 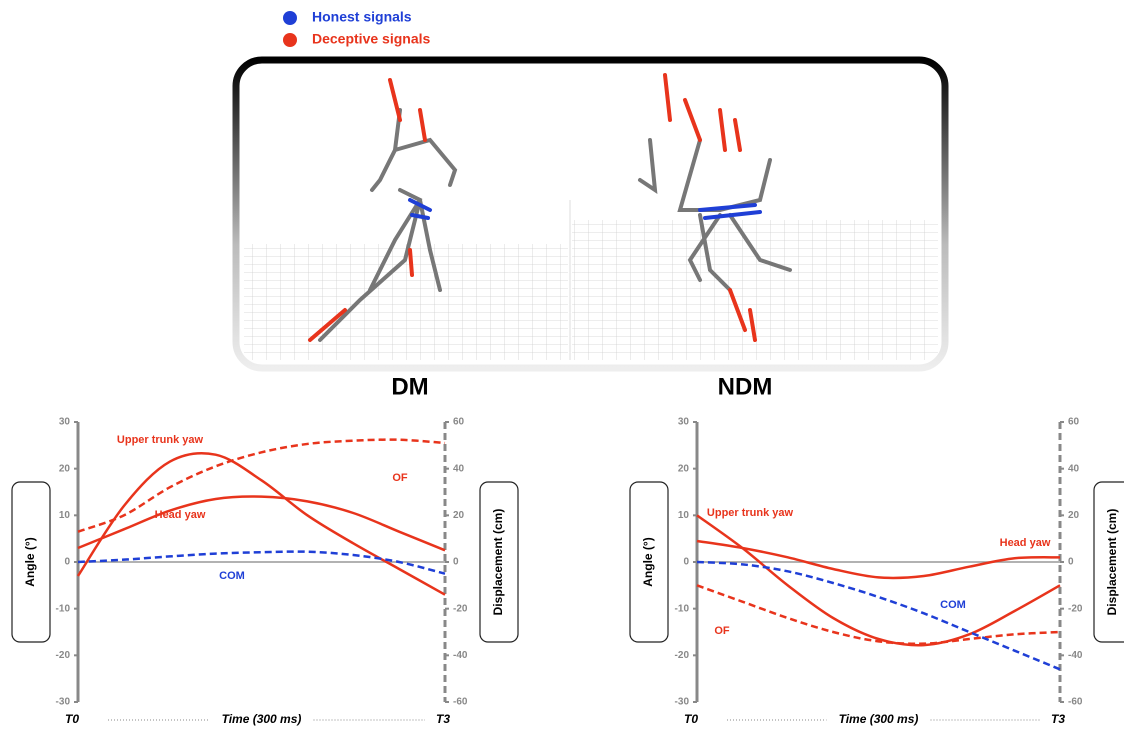 What do you see at coordinates (409, 386) in the screenshot?
I see `chart-title: DM` at bounding box center [409, 386].